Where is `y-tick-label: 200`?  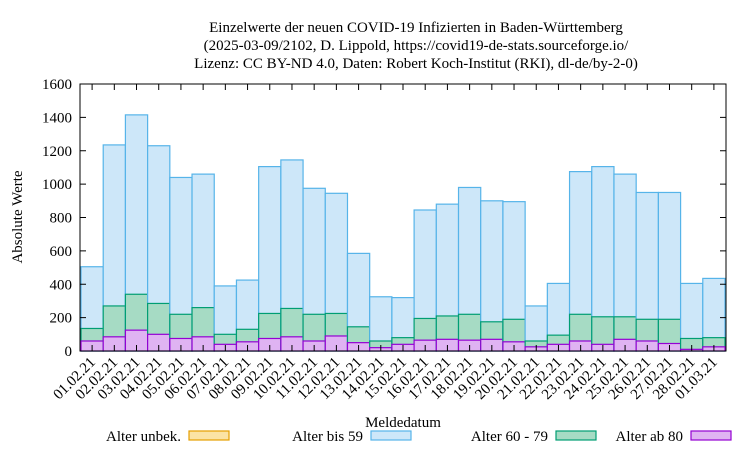 y-tick-label: 200 is located at coordinates (61, 319).